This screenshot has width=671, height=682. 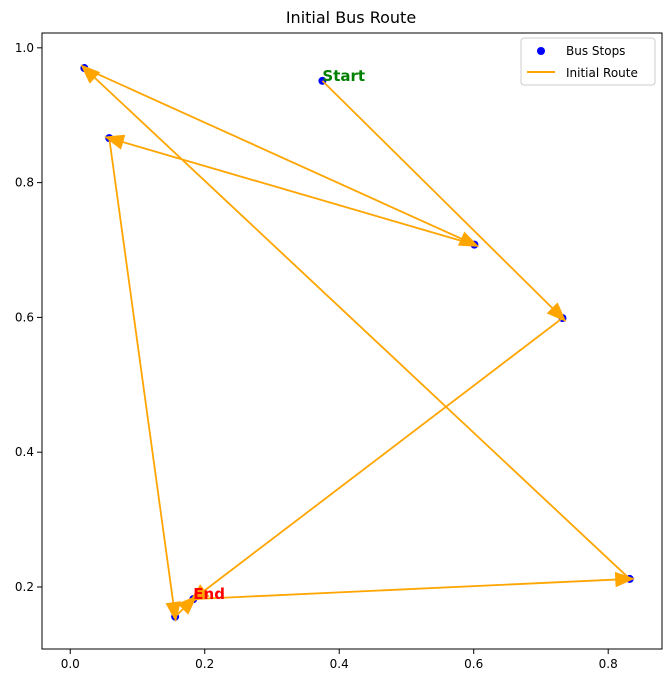 What do you see at coordinates (70, 664) in the screenshot?
I see `x-tick-label: 0.0` at bounding box center [70, 664].